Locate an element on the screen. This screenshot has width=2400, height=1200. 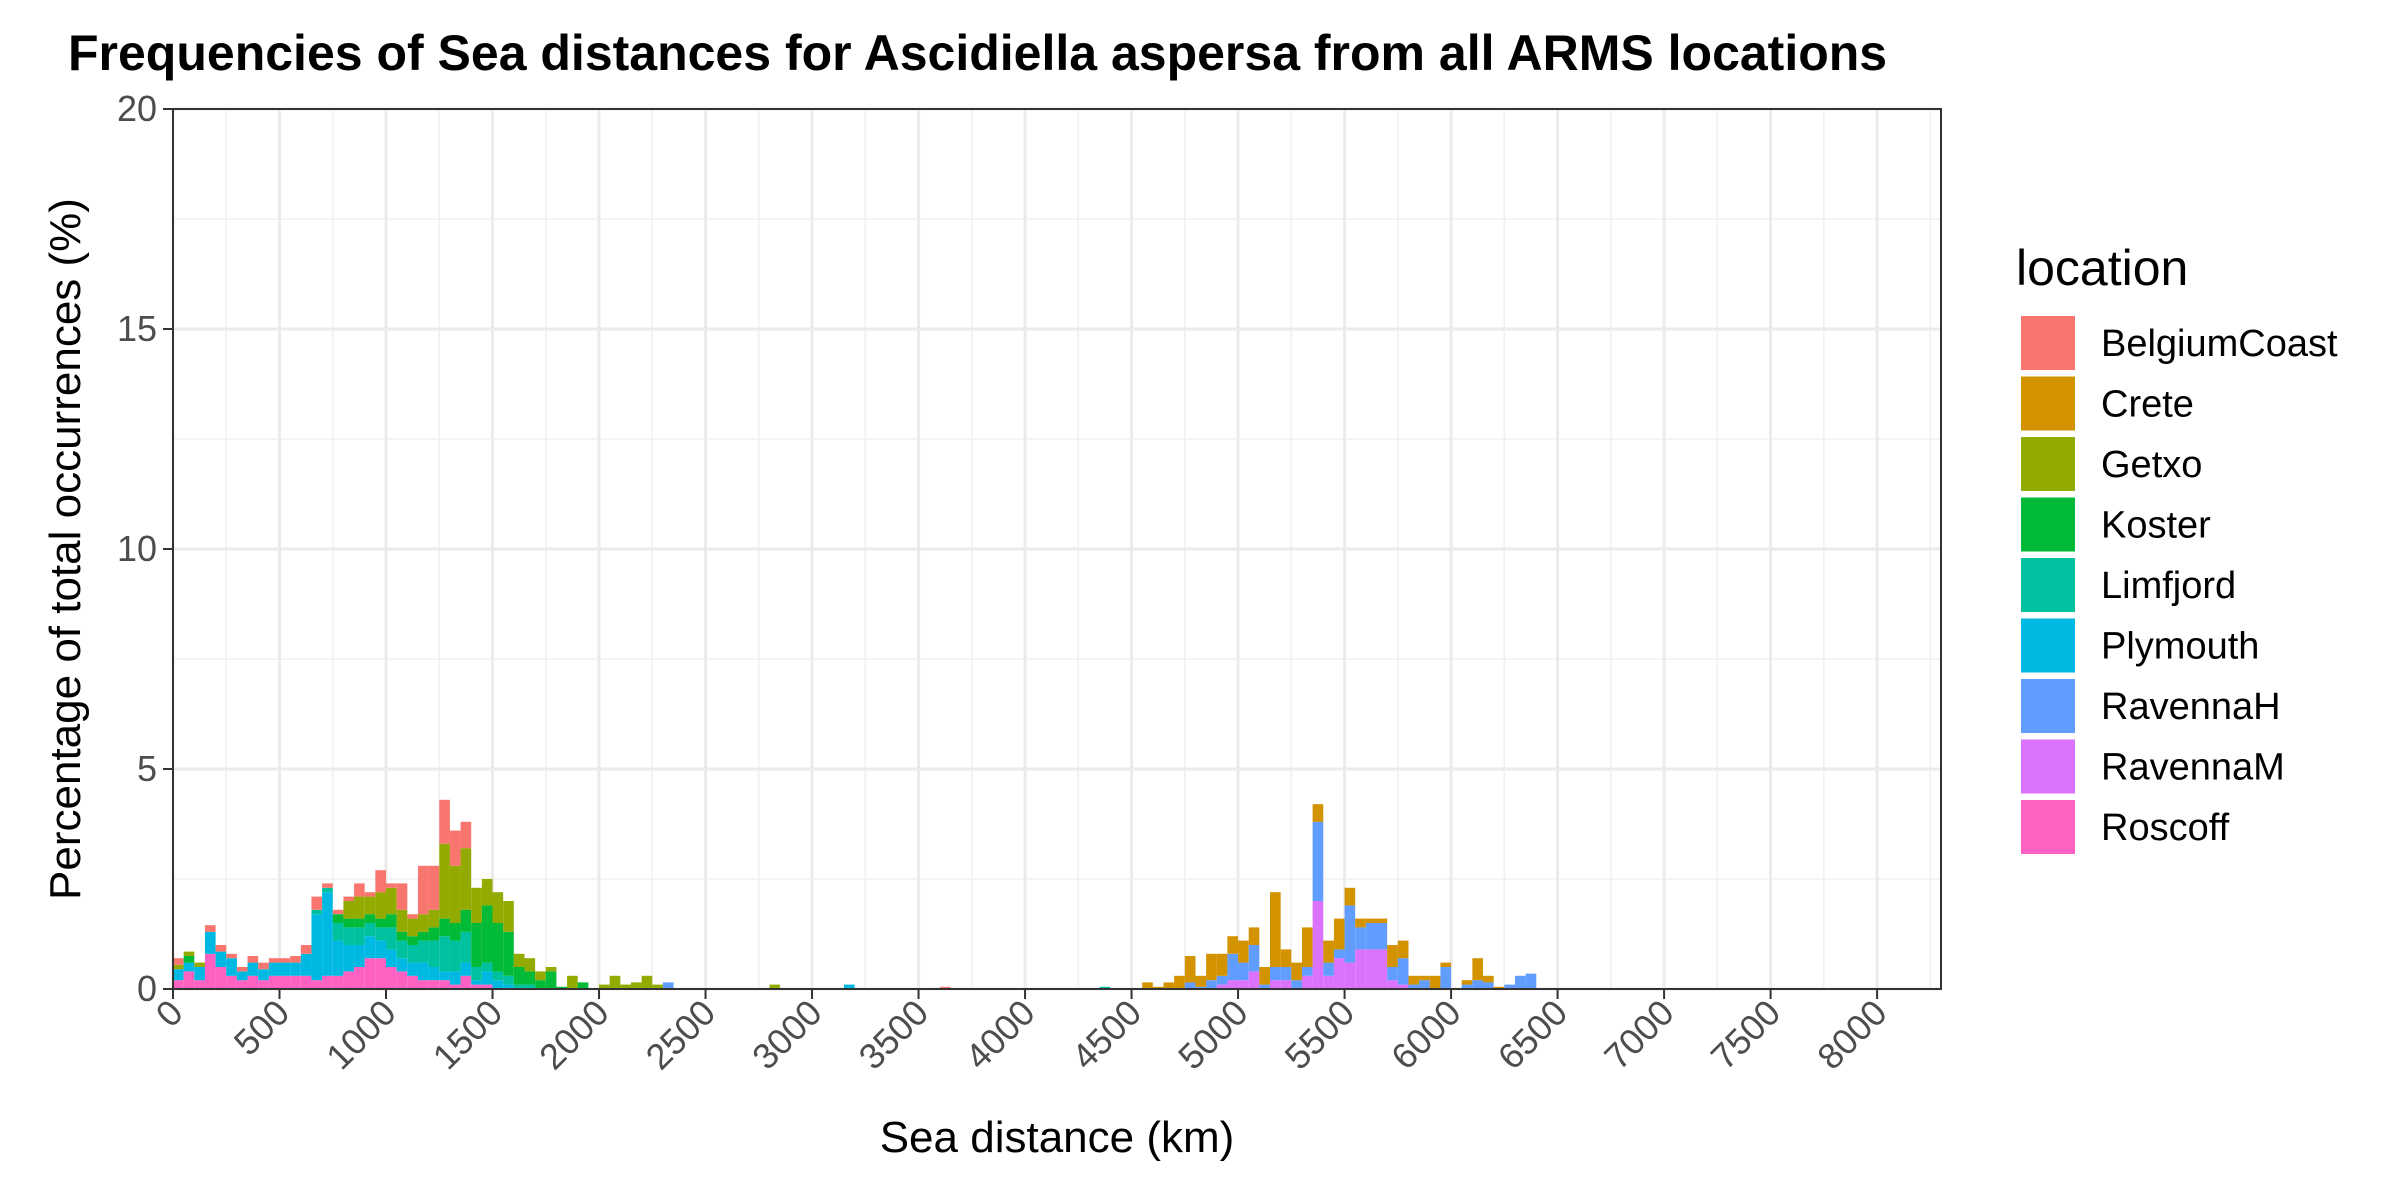
legend-title: location is located at coordinates (2102, 268).